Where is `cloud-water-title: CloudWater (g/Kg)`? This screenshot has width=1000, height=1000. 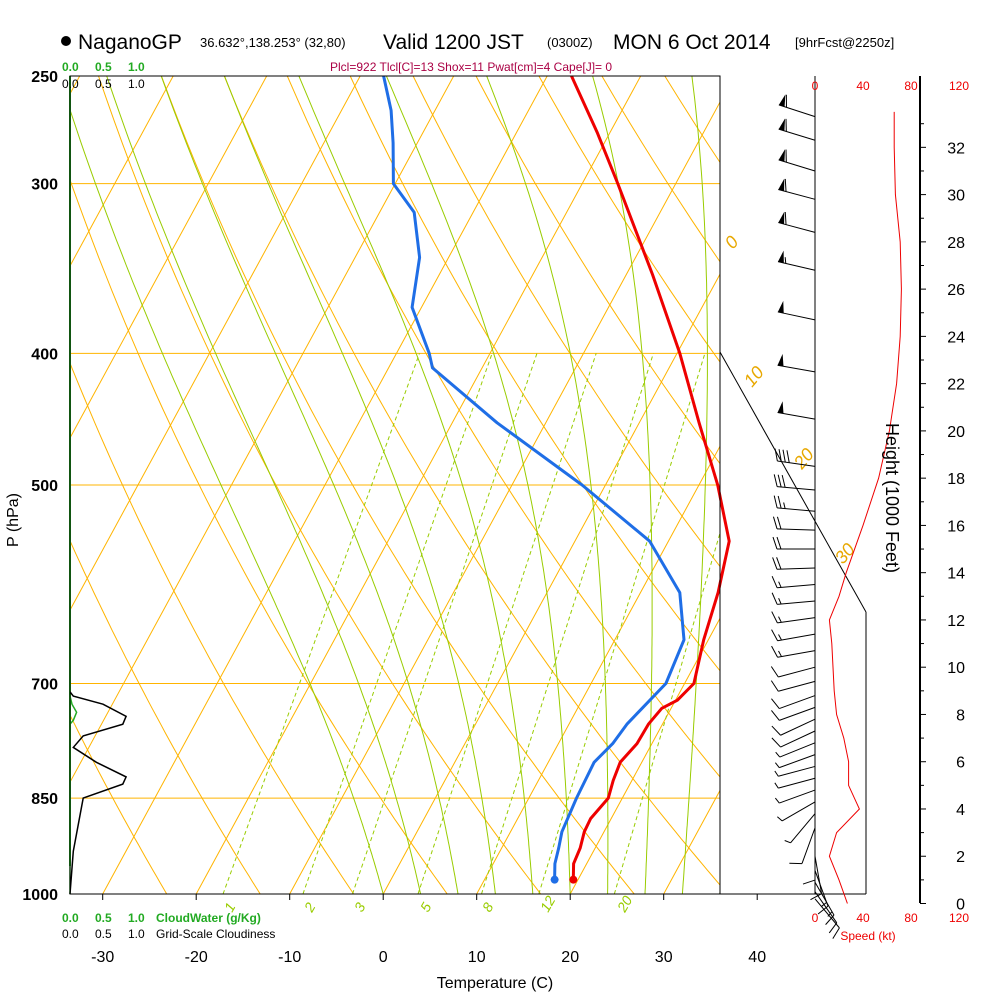
cloud-water-title: CloudWater (g/Kg) is located at coordinates (208, 918).